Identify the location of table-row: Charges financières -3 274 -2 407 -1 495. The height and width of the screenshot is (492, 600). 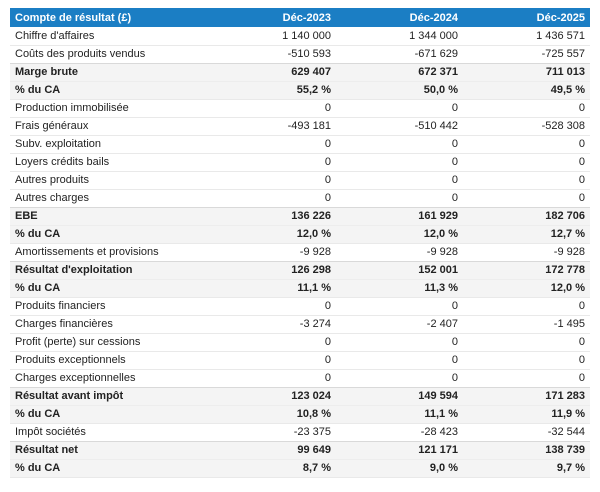
(300, 324).